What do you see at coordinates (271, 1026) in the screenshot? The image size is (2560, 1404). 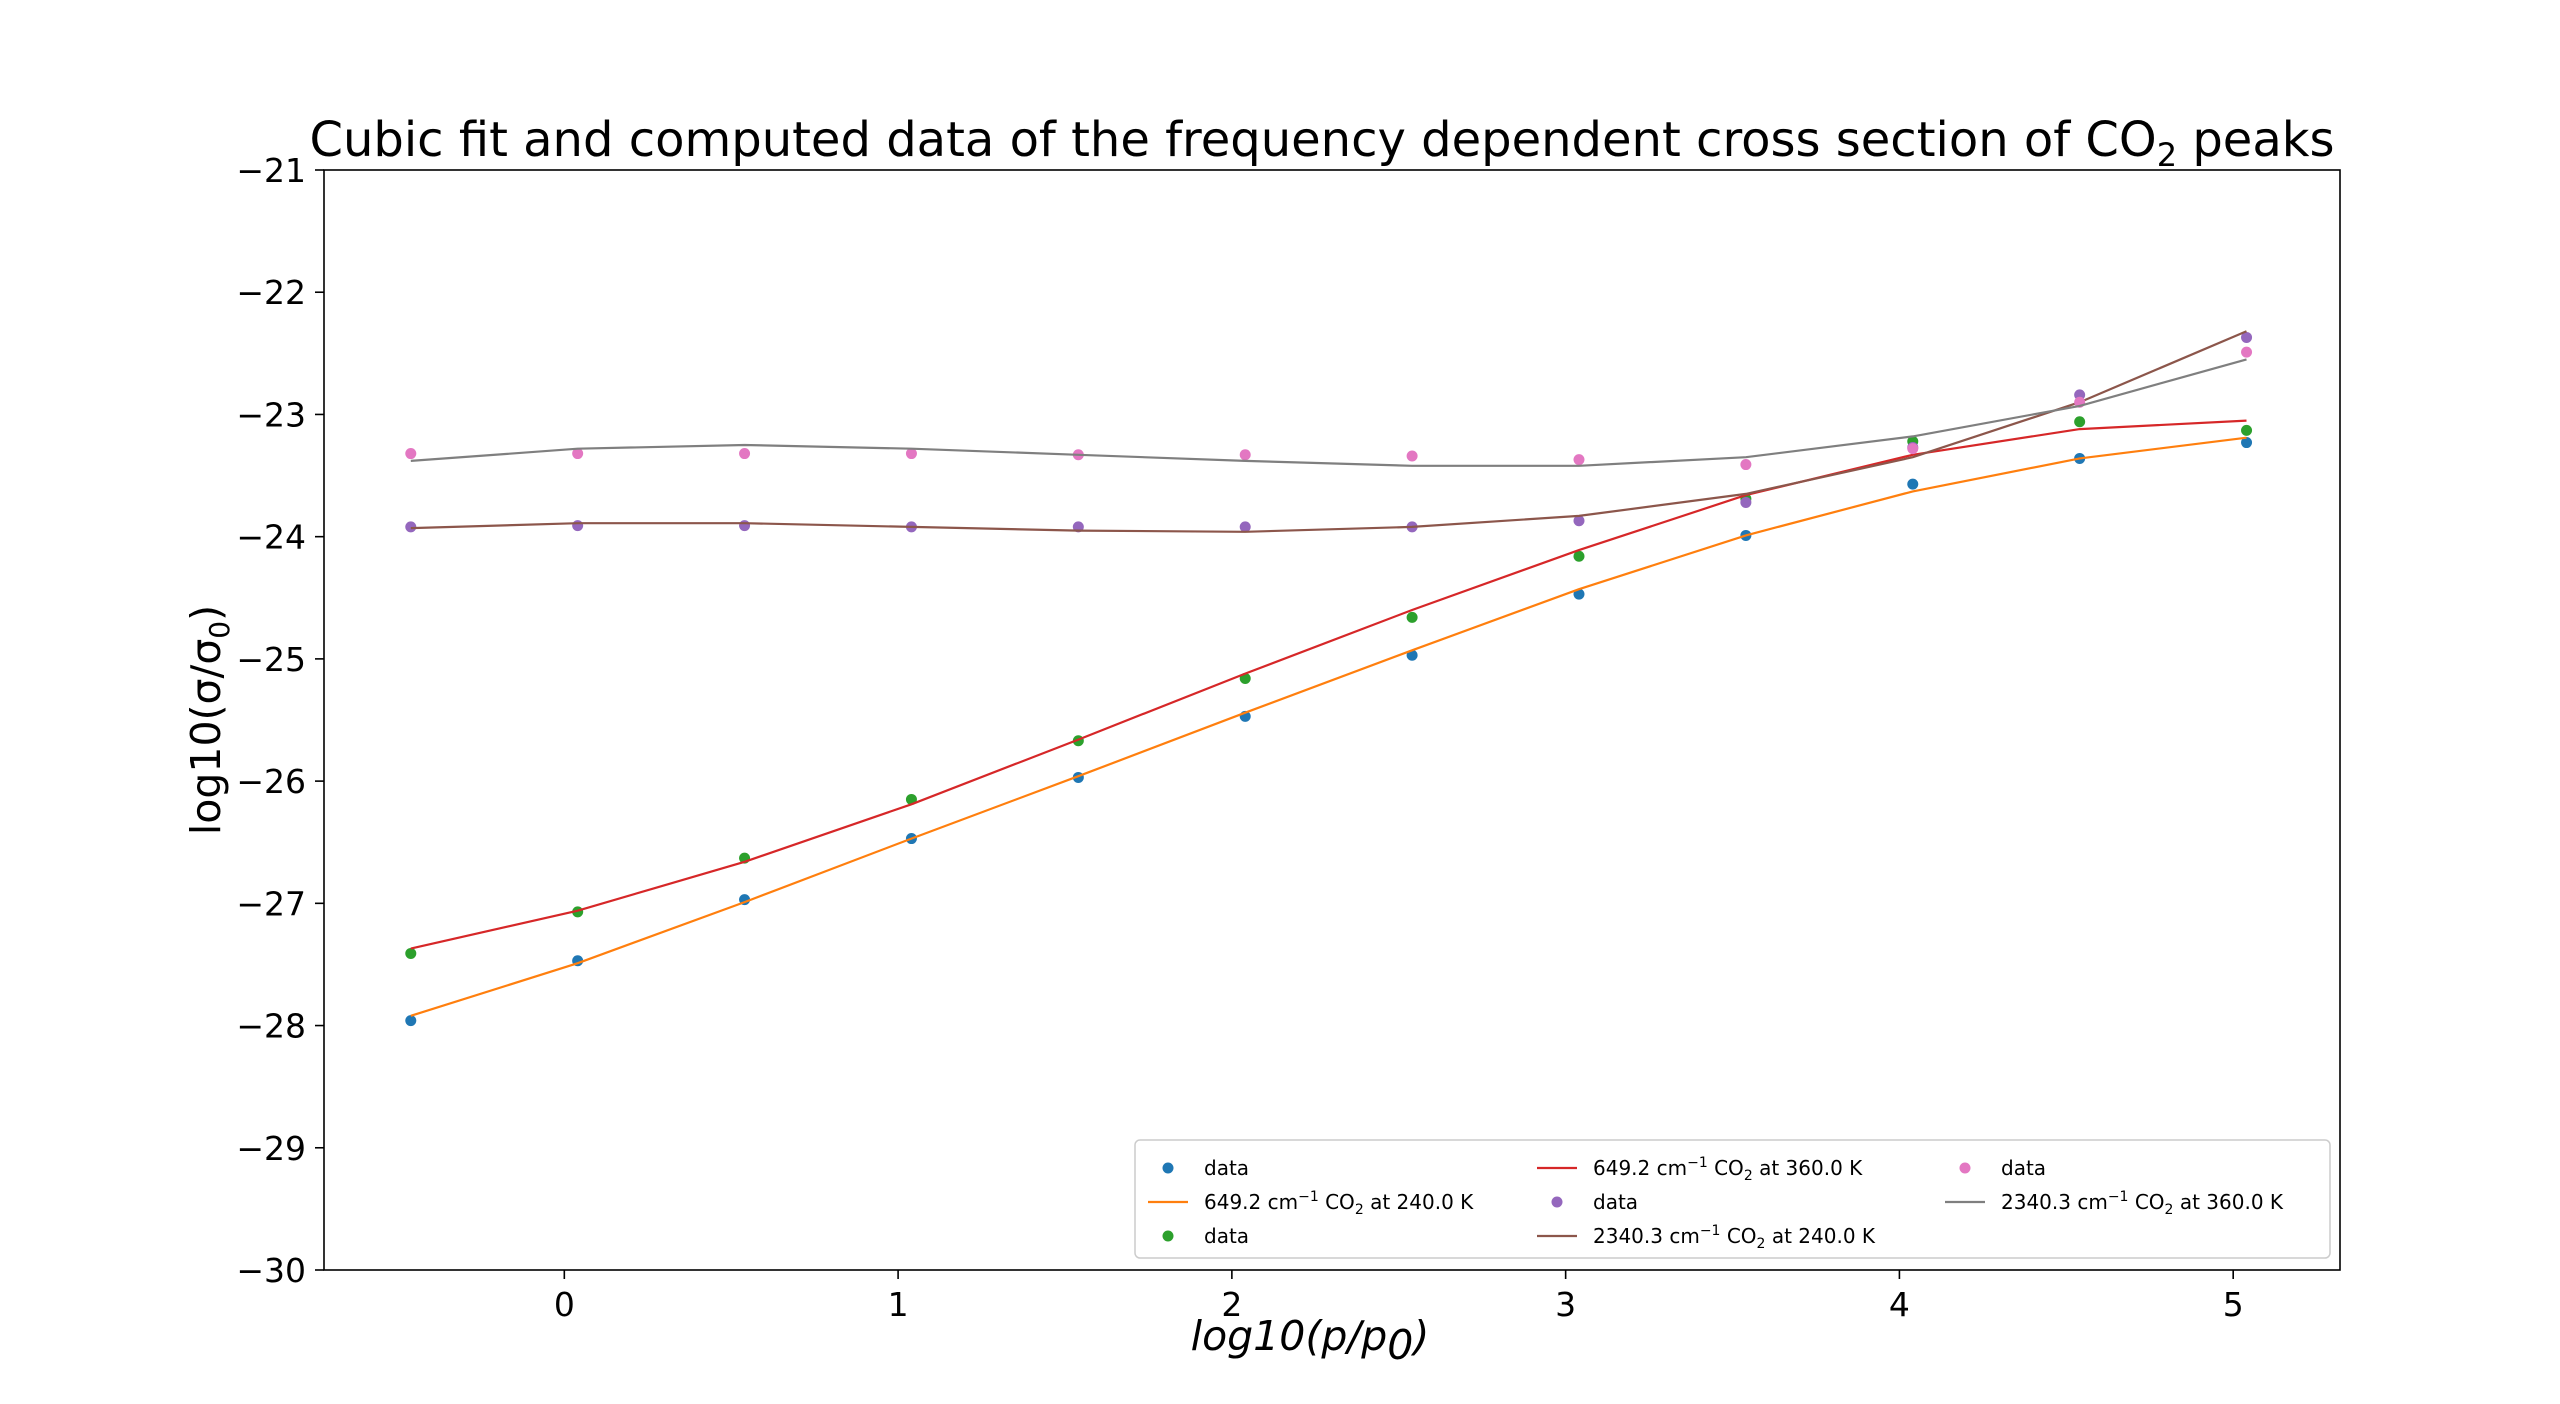 I see `y-tick-label: −28` at bounding box center [271, 1026].